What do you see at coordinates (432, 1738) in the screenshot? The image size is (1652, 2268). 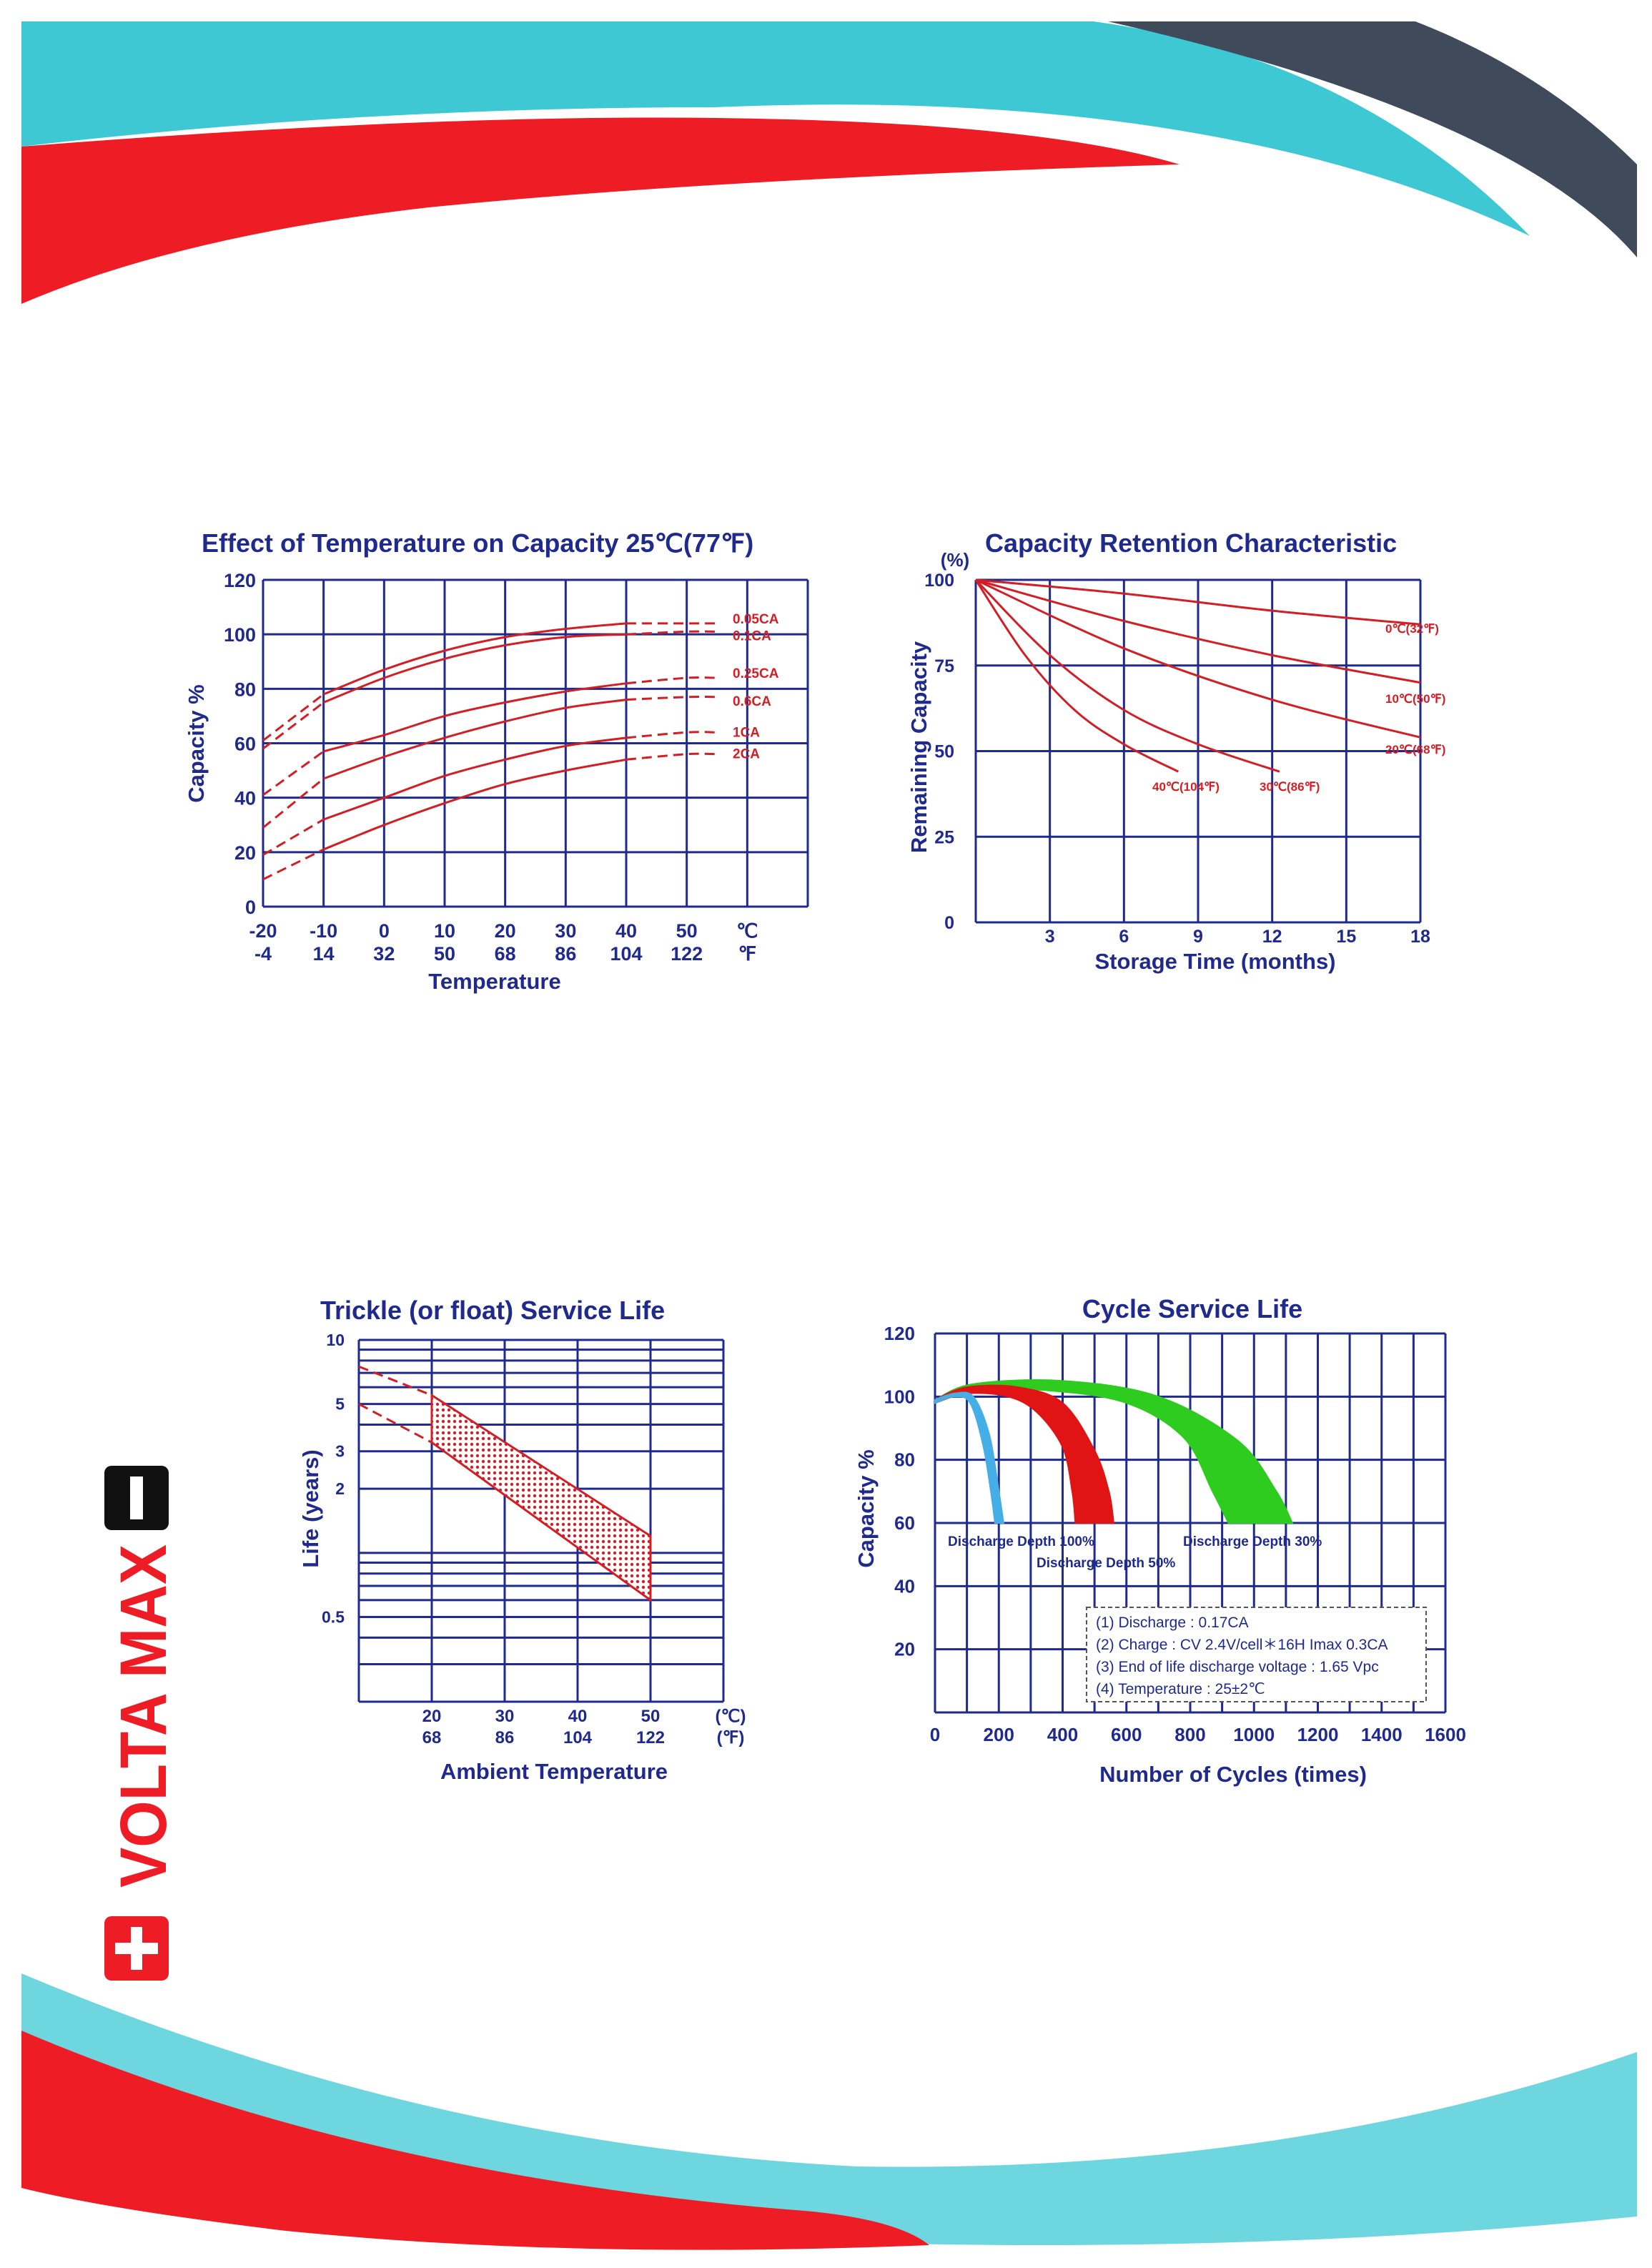 I see `x-tick-label-f: 68` at bounding box center [432, 1738].